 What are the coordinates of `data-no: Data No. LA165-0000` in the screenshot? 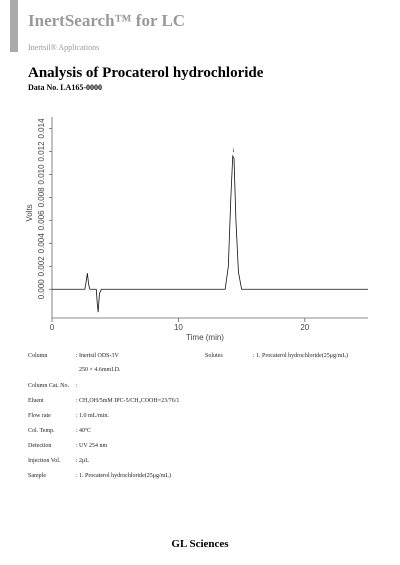 It's located at (65, 87).